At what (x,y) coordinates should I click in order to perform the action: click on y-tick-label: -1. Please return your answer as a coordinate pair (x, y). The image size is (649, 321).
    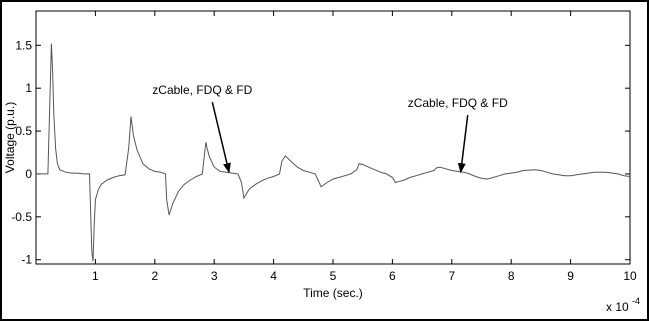
    Looking at the image, I should click on (26, 260).